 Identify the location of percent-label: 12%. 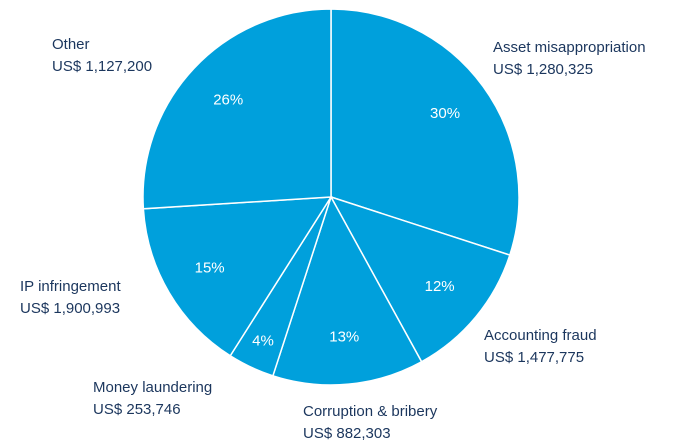
(440, 286).